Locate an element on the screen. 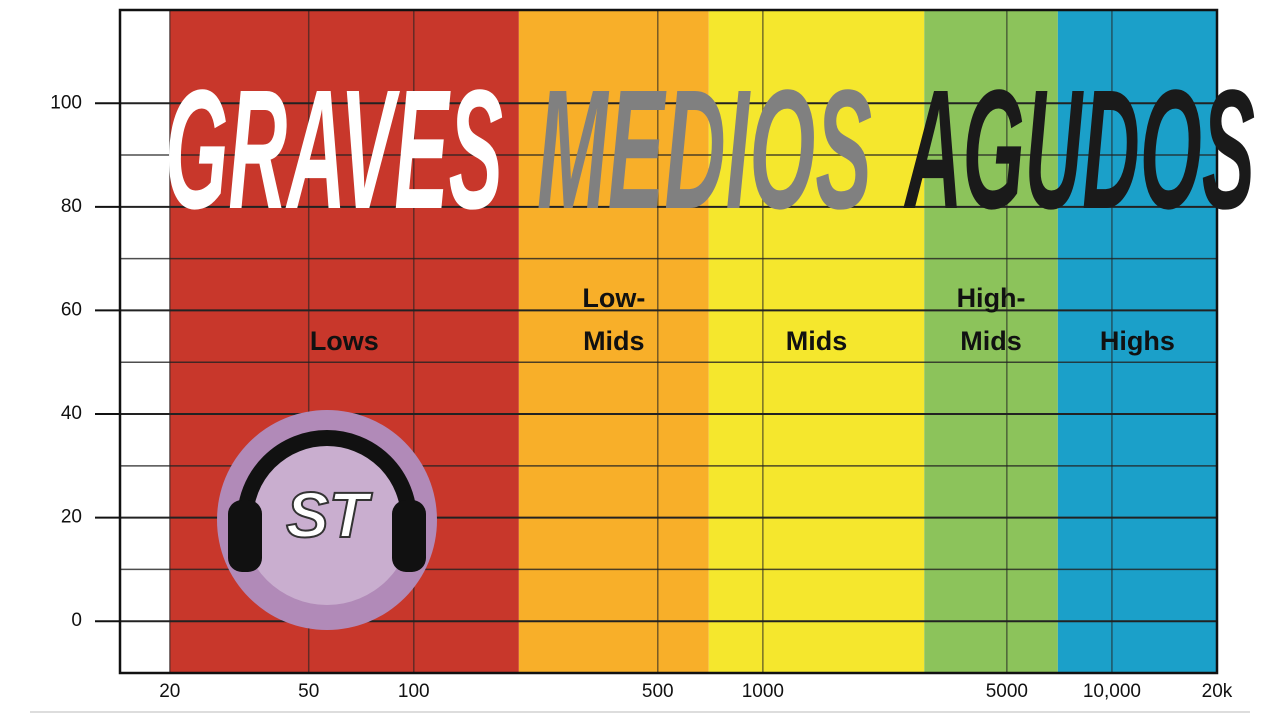 The width and height of the screenshot is (1280, 720). x-tick-label: 100 is located at coordinates (414, 691).